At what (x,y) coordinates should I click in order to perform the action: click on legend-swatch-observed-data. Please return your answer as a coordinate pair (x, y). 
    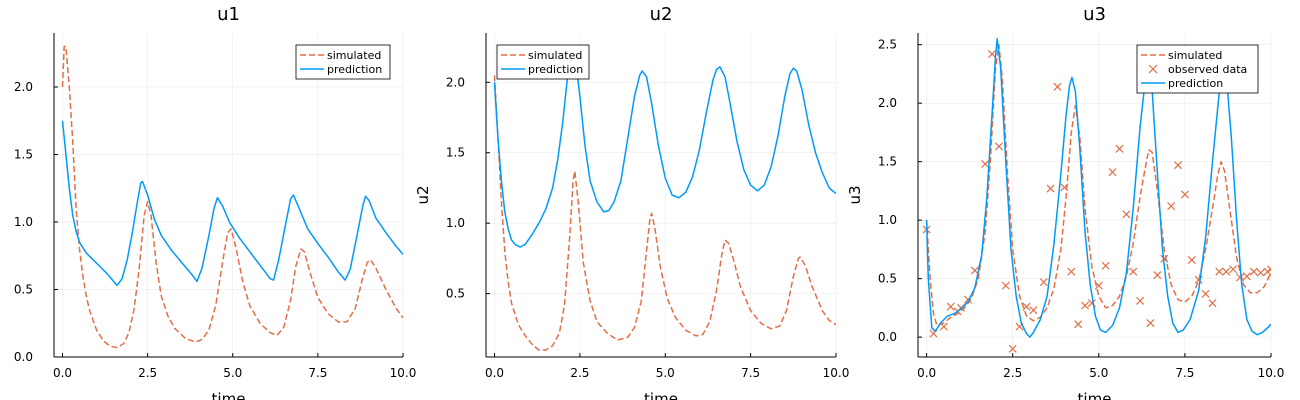
    Looking at the image, I should click on (1153, 69).